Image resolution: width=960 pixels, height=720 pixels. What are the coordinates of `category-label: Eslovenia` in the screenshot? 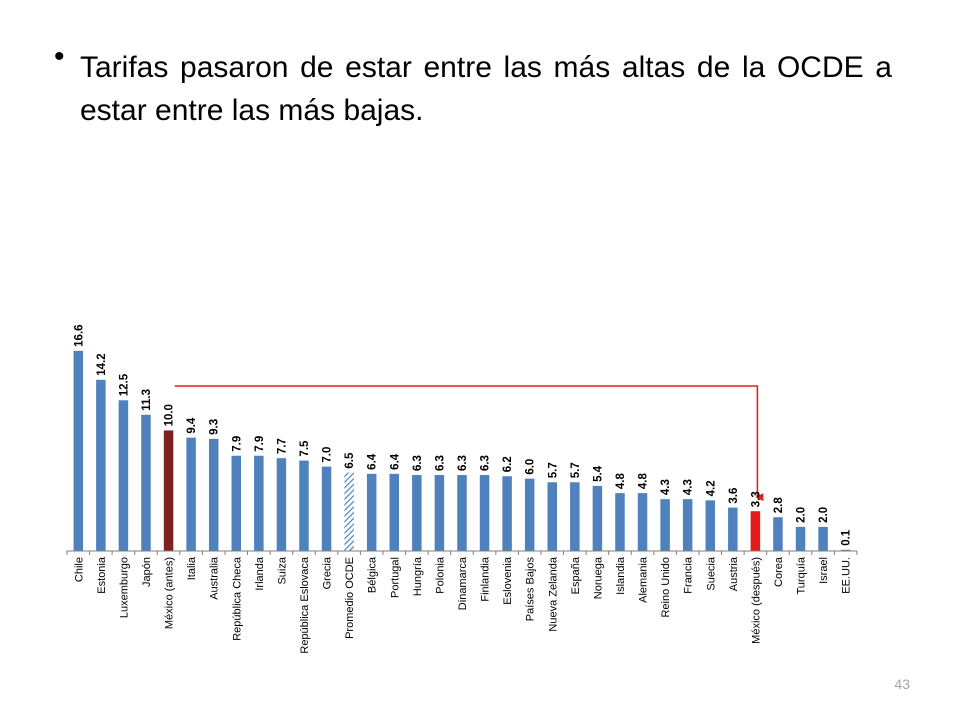 It's located at (508, 580).